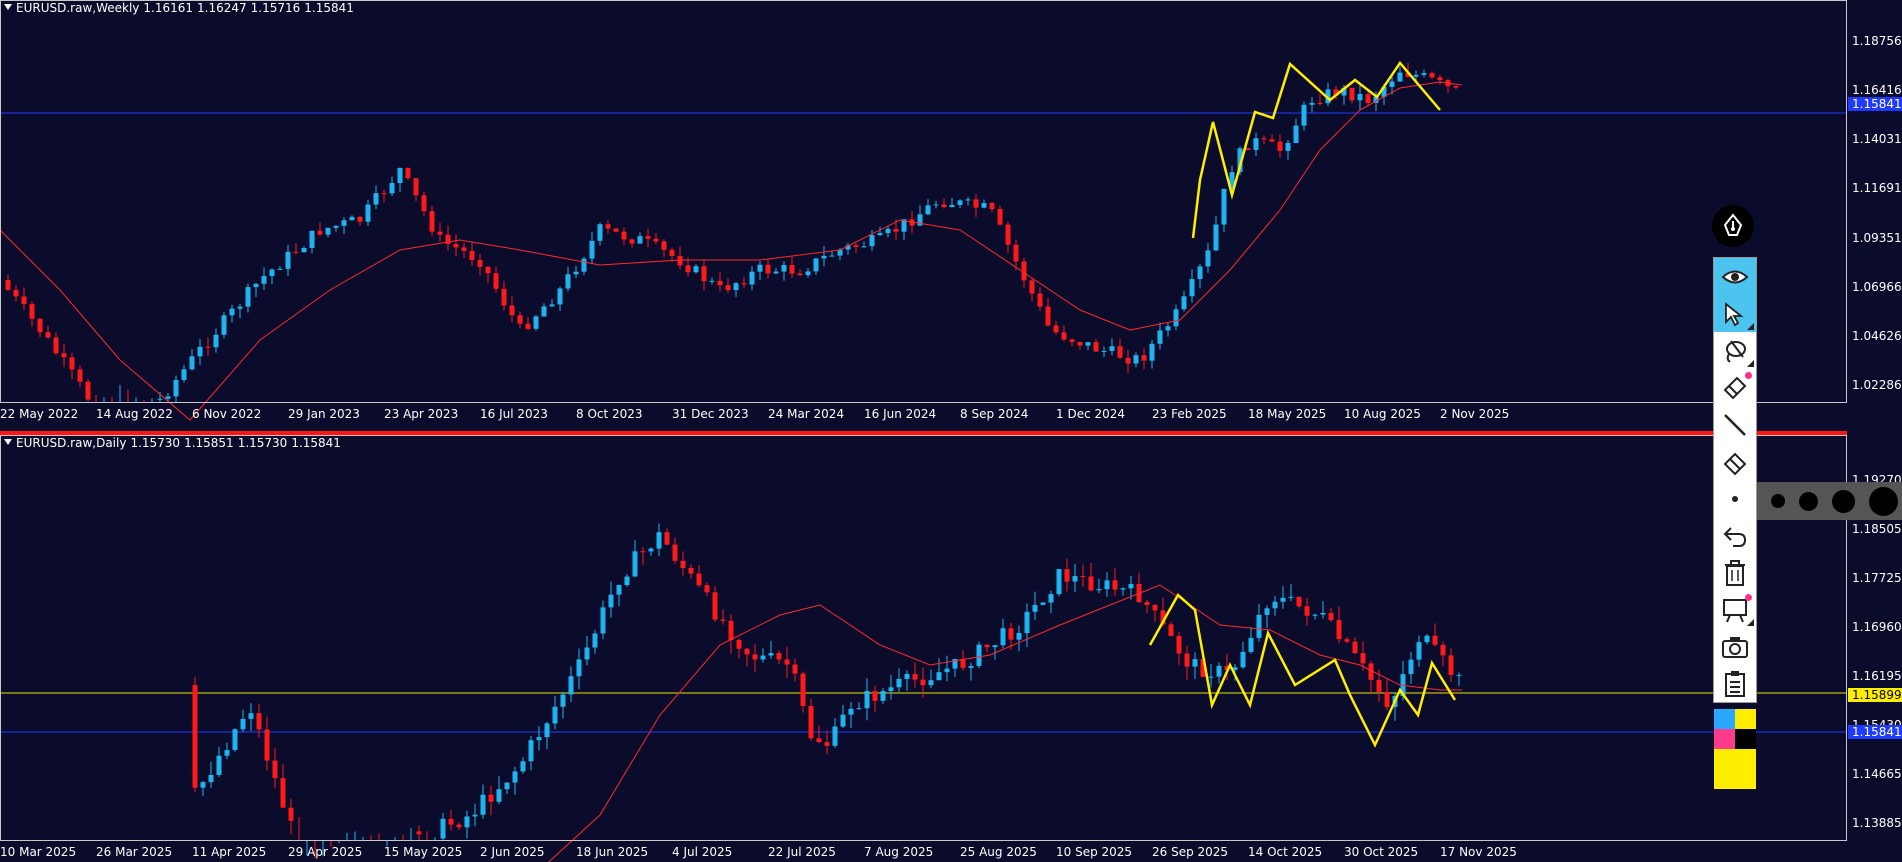 This screenshot has height=862, width=1902. What do you see at coordinates (1745, 719) in the screenshot?
I see `color-swatch-yellow` at bounding box center [1745, 719].